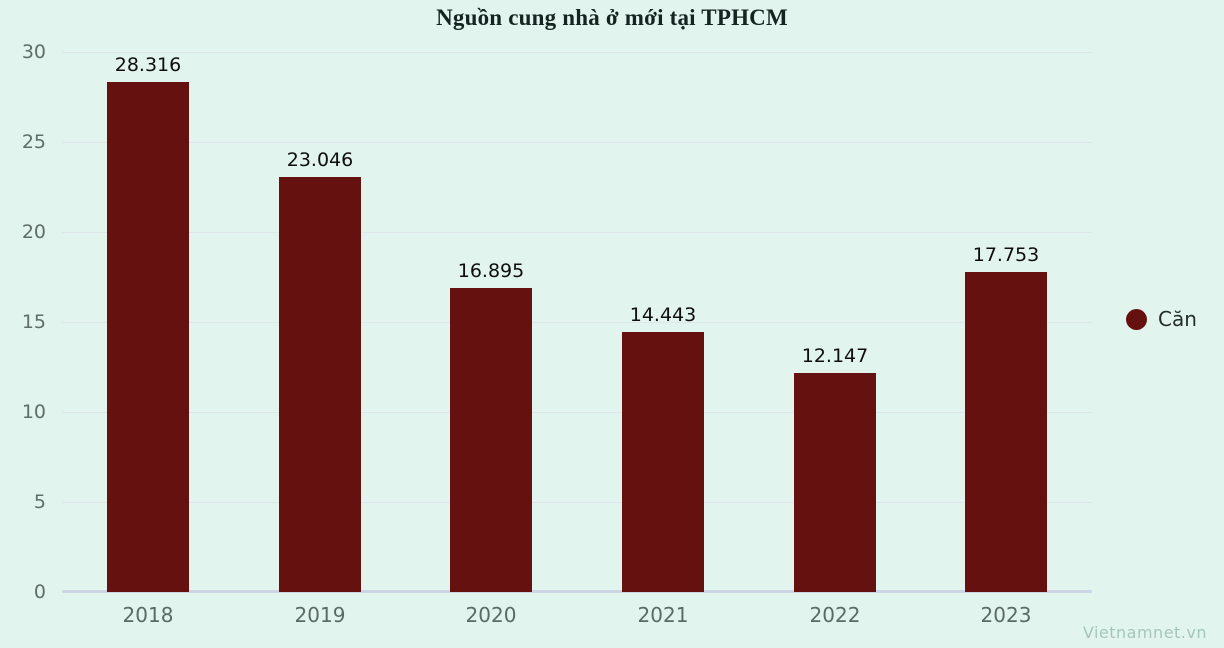 Image resolution: width=1224 pixels, height=648 pixels. What do you see at coordinates (320, 615) in the screenshot?
I see `x-axis-label-2019: 2019` at bounding box center [320, 615].